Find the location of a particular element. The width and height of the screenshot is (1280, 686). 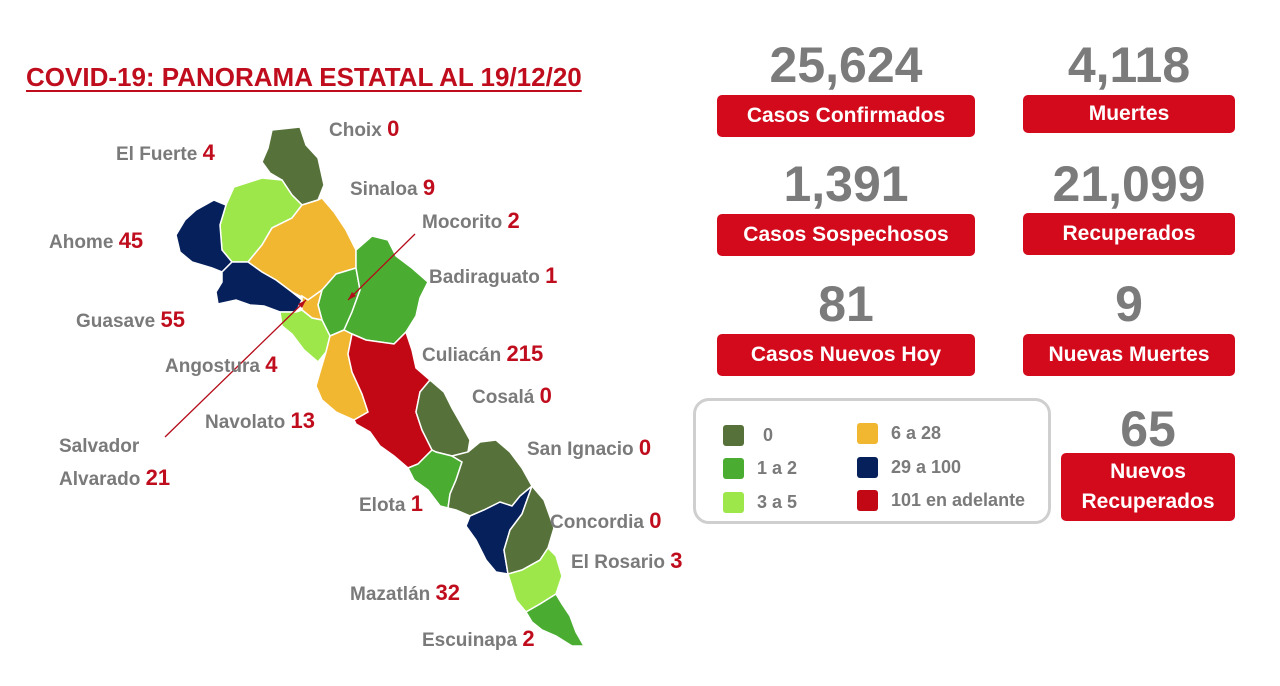

label-san-ignacio: San Ignacio 0 is located at coordinates (589, 448).